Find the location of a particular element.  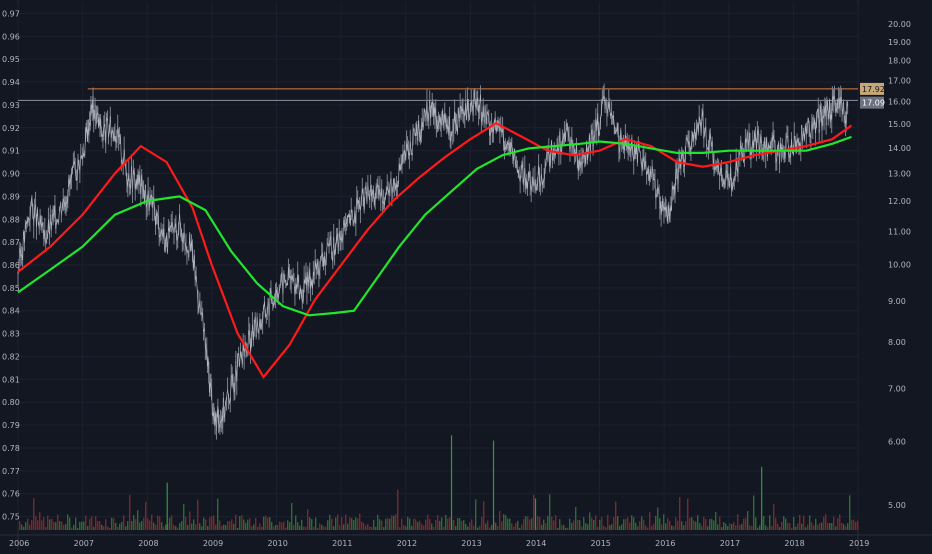

left-tick-label: 0.81 is located at coordinates (11, 379).